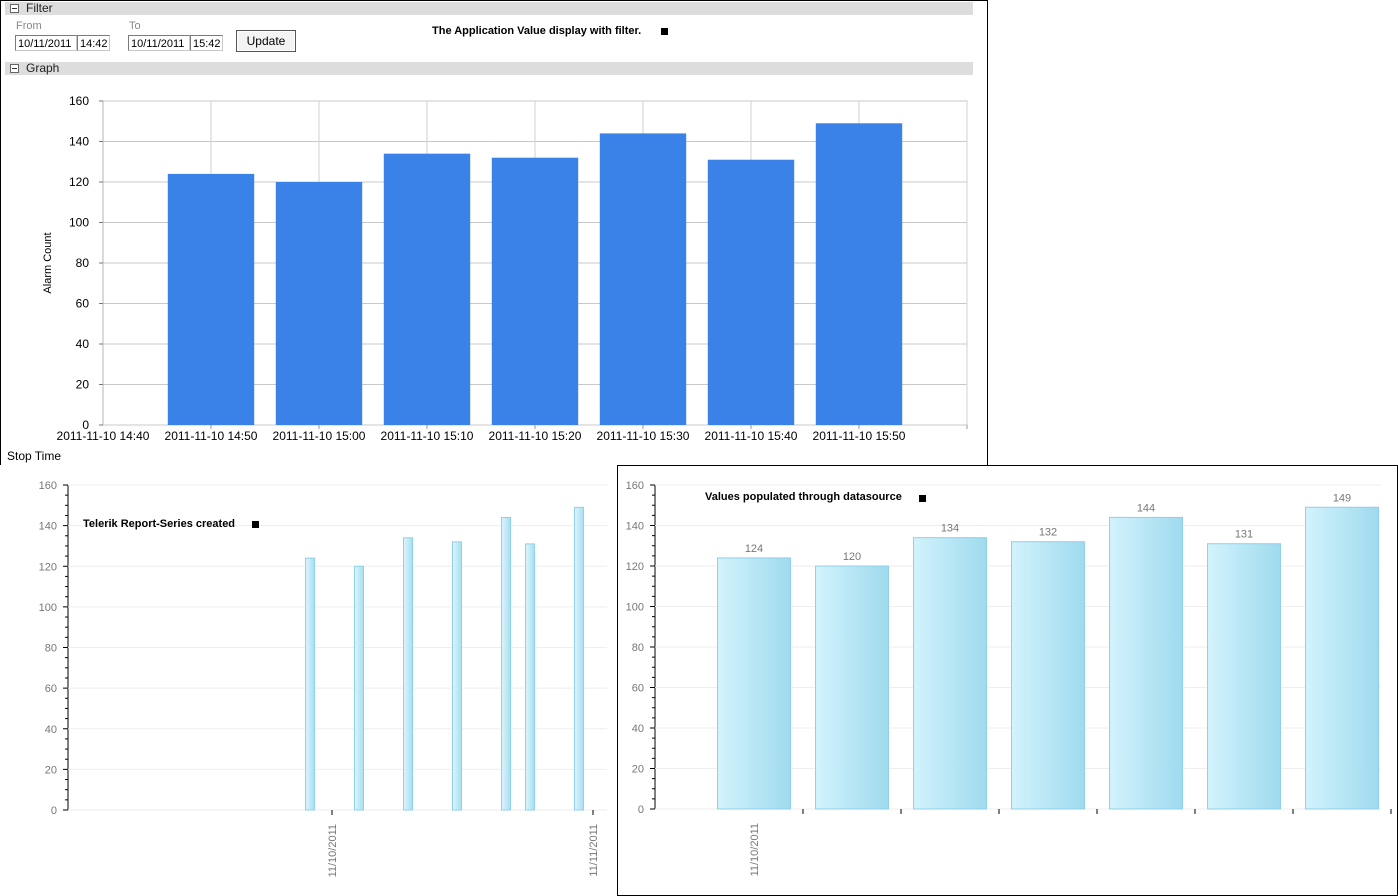 The image size is (1398, 896). I want to click on data-label: 149, so click(1342, 498).